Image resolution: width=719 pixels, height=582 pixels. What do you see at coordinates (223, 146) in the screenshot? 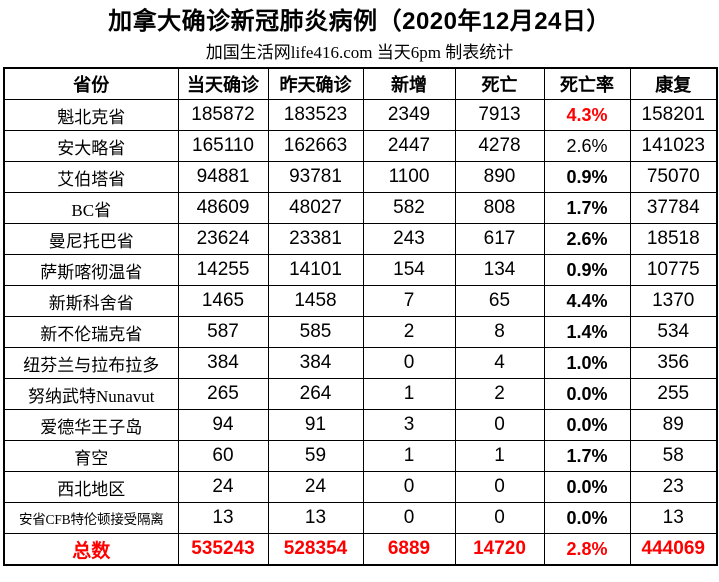
I see `cell-today: 165110` at bounding box center [223, 146].